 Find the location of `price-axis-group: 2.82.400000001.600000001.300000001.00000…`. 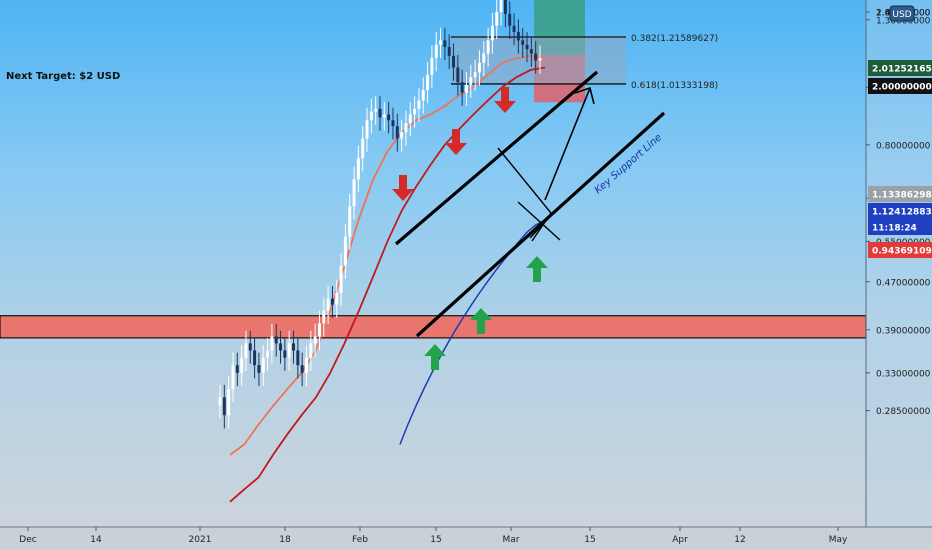

price-axis-group: 2.82.400000001.600000001.300000001.00000… is located at coordinates (898, 263).